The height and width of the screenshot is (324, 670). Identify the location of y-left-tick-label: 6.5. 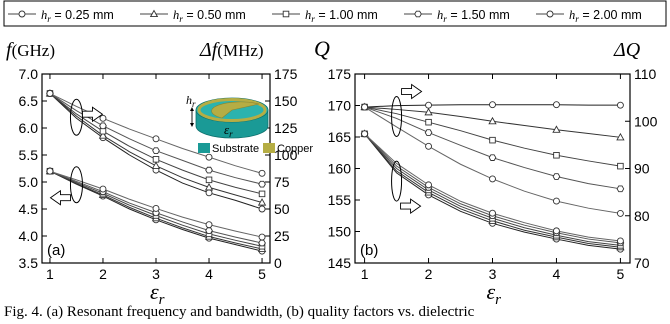
(29, 101).